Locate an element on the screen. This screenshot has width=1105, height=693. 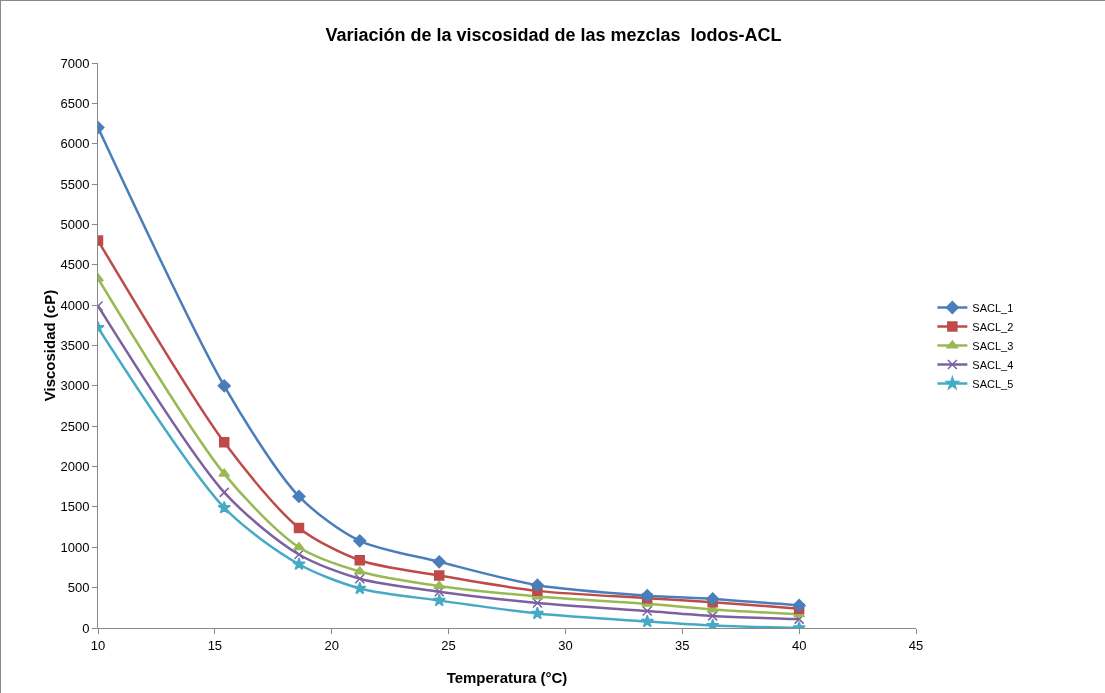
x-tick-label: 15 is located at coordinates (215, 645).